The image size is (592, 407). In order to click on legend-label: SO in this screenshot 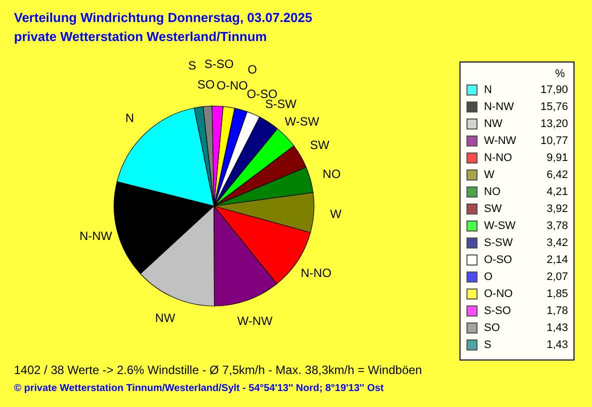, I will do `click(492, 328)`.